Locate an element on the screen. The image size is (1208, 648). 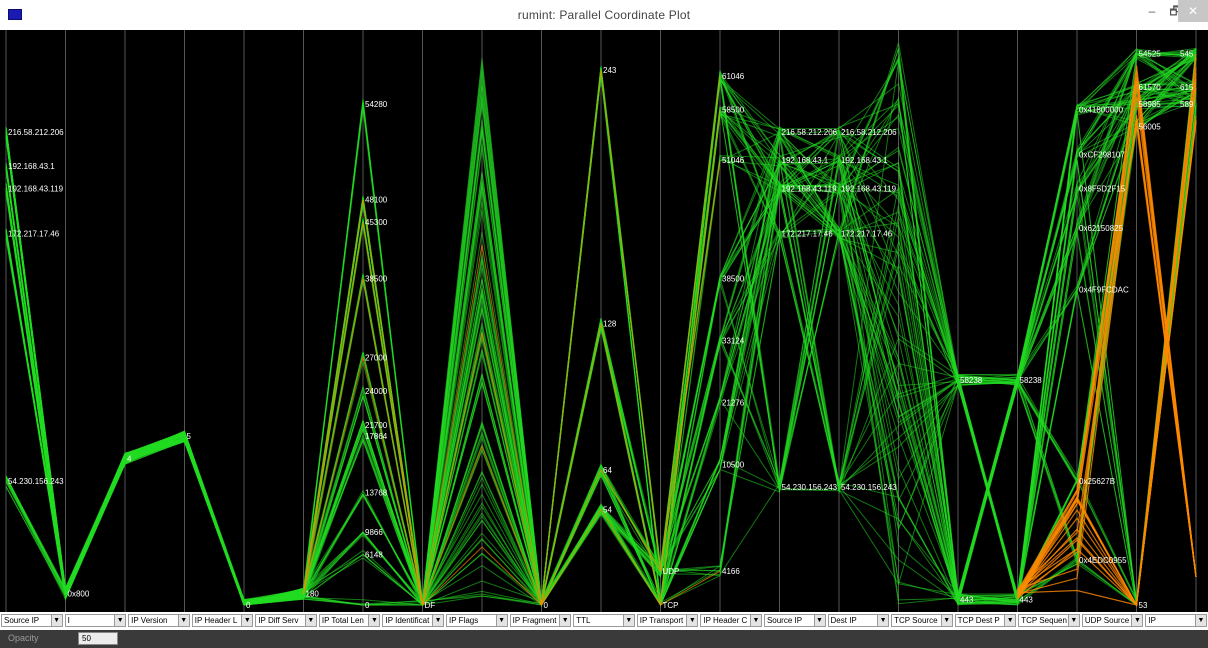
axis-value-label: 61570 is located at coordinates (1150, 87).